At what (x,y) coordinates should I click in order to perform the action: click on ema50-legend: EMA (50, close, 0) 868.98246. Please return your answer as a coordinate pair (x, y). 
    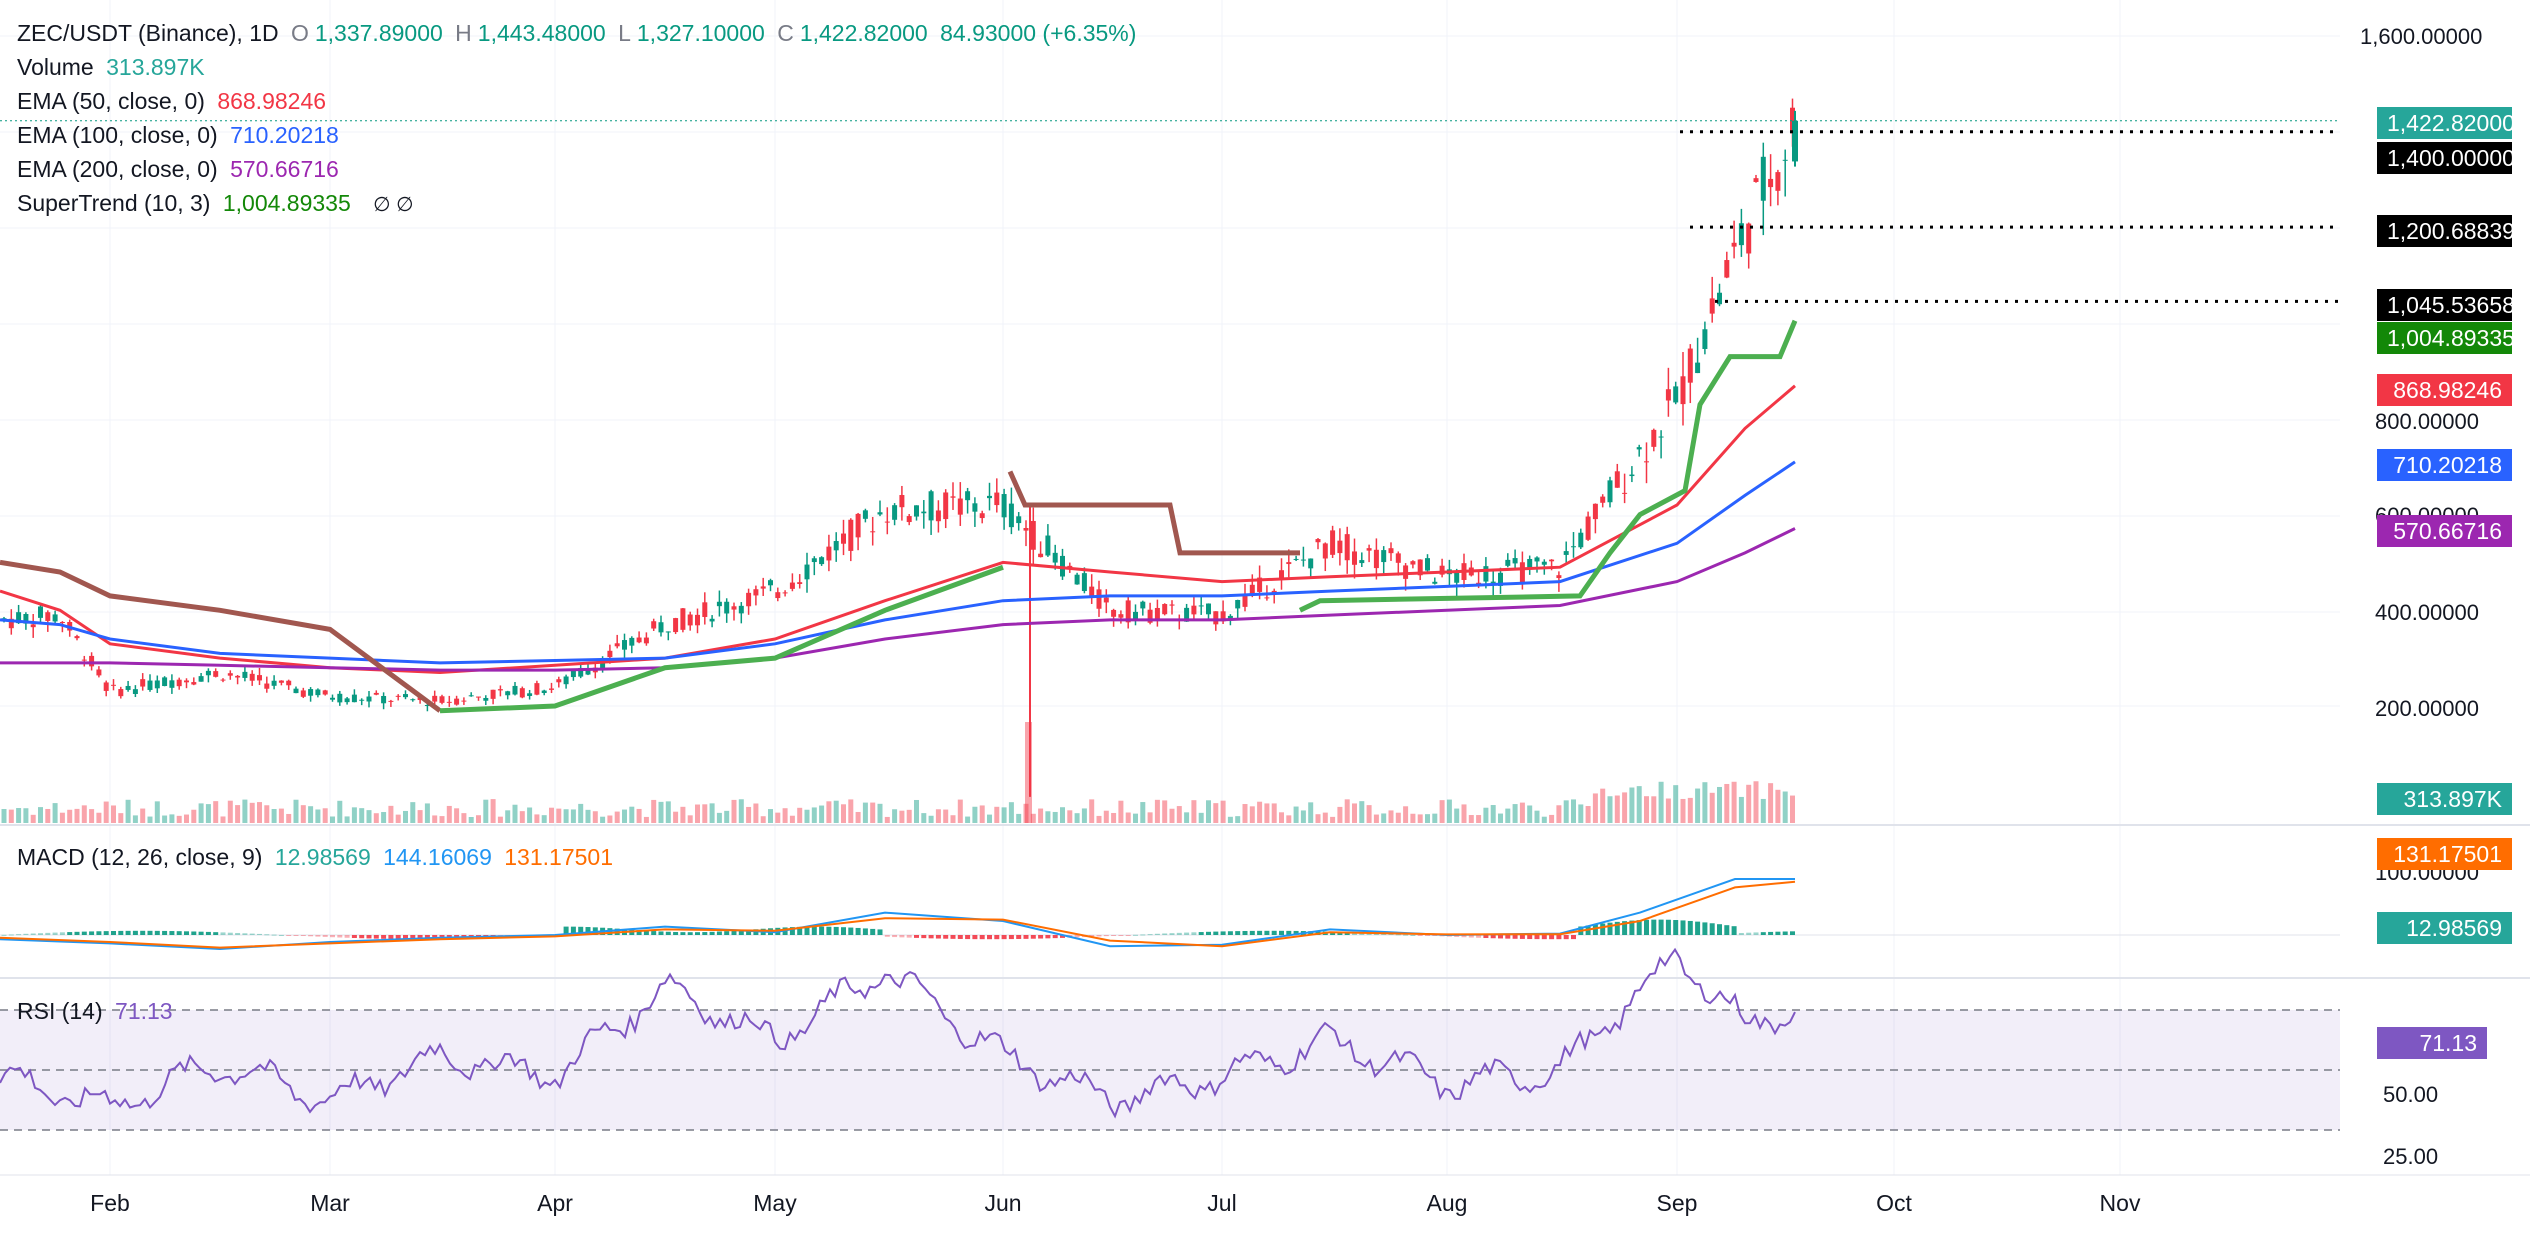
    Looking at the image, I should click on (174, 101).